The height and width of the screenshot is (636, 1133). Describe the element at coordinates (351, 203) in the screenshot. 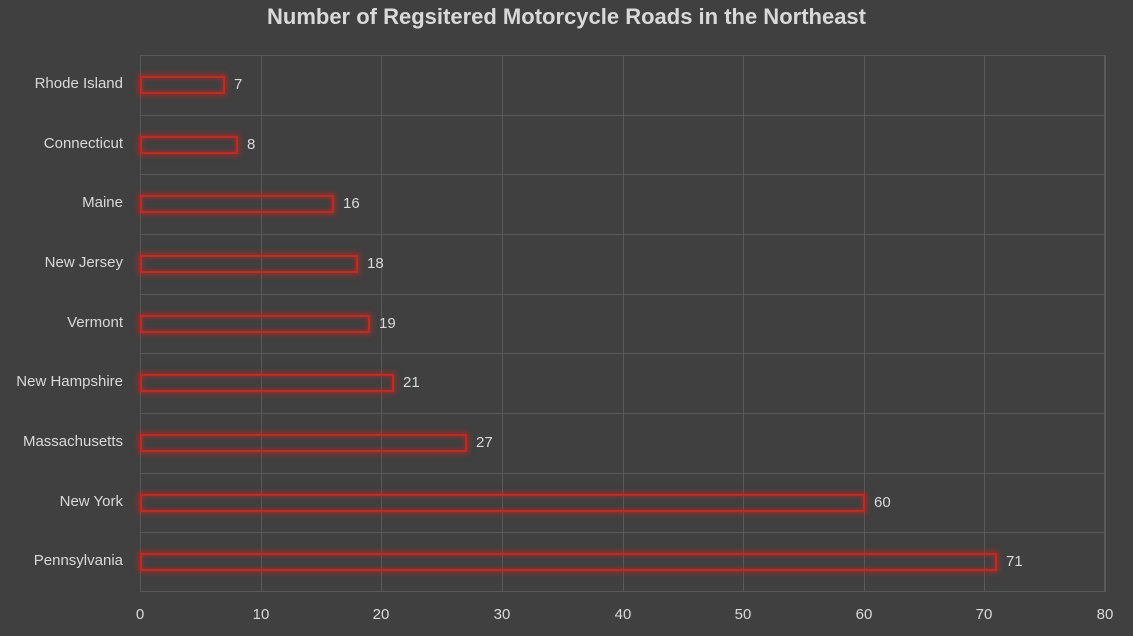

I see `data-label: 16` at that location.